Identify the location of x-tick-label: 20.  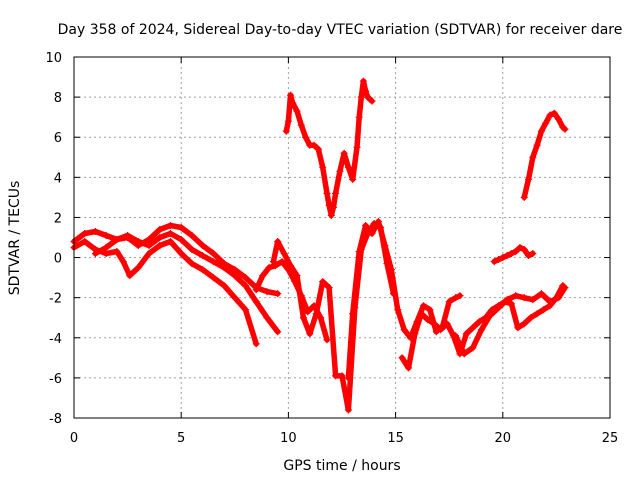
(503, 438).